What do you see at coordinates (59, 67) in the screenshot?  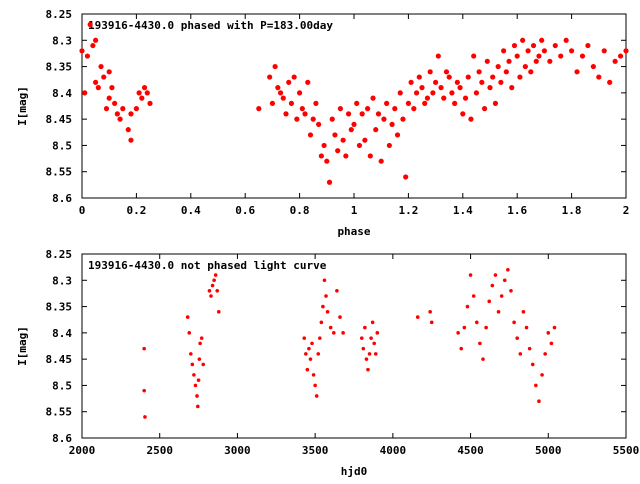 I see `y-tick-label: 8.35` at bounding box center [59, 67].